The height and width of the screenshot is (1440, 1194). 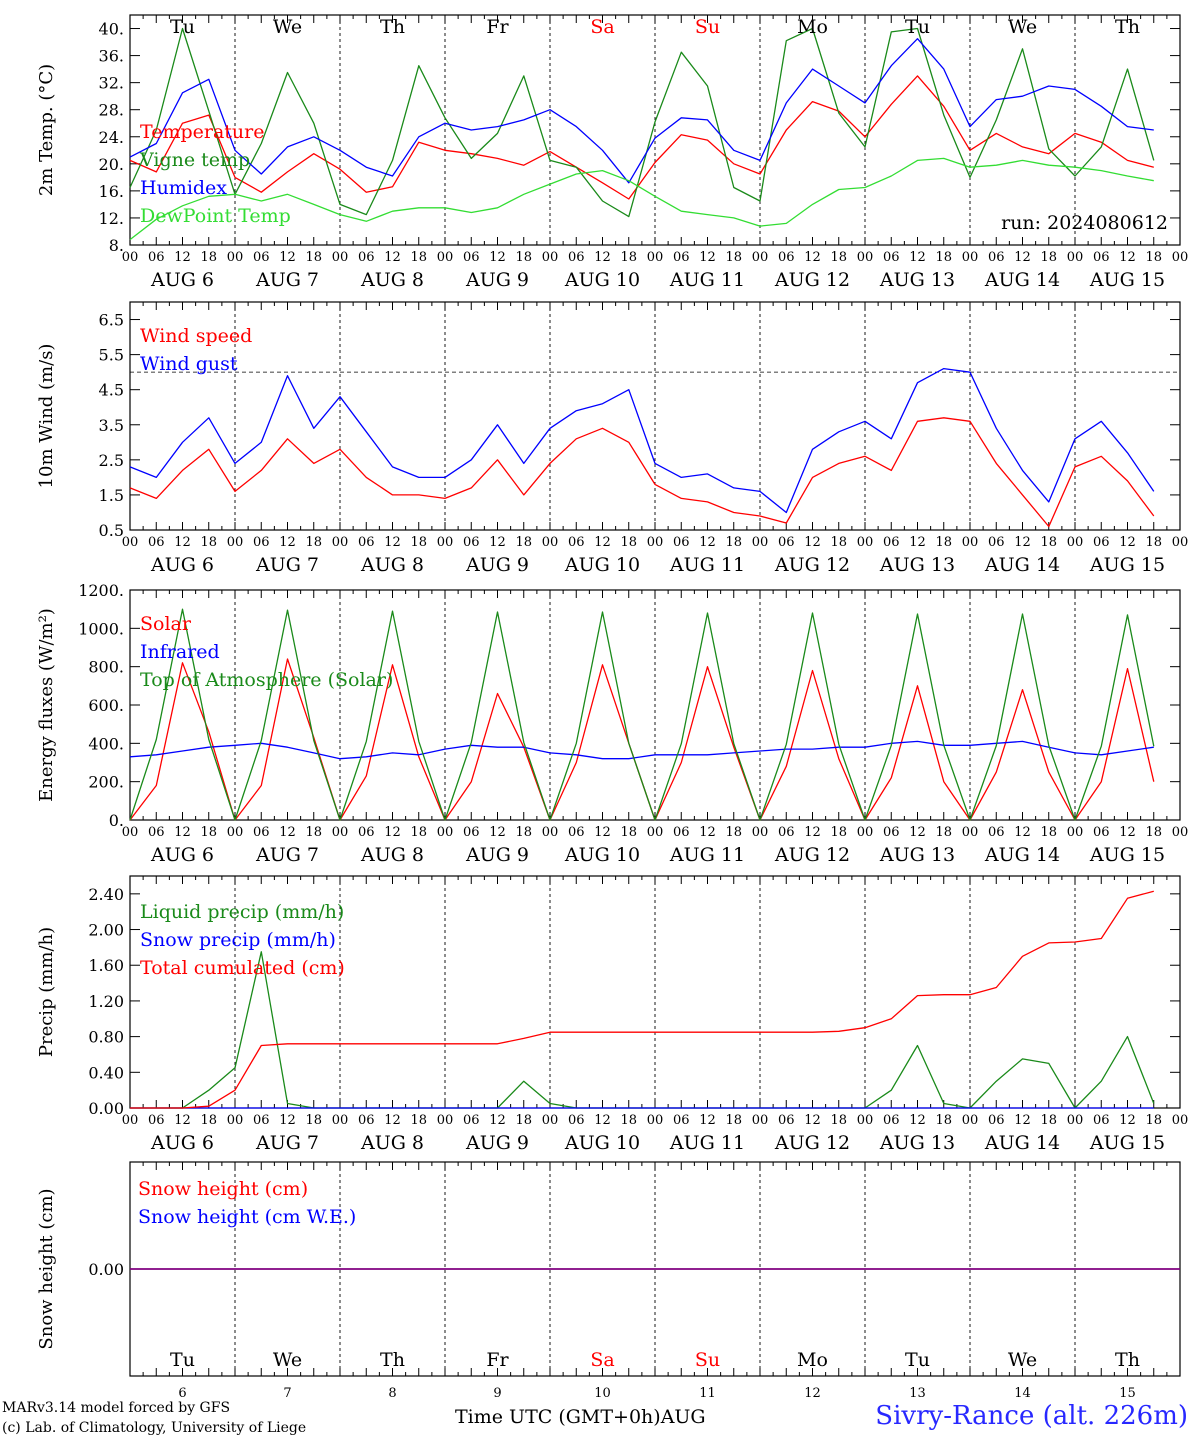 I want to click on y-tick-label: 0.80, so click(x=106, y=1037).